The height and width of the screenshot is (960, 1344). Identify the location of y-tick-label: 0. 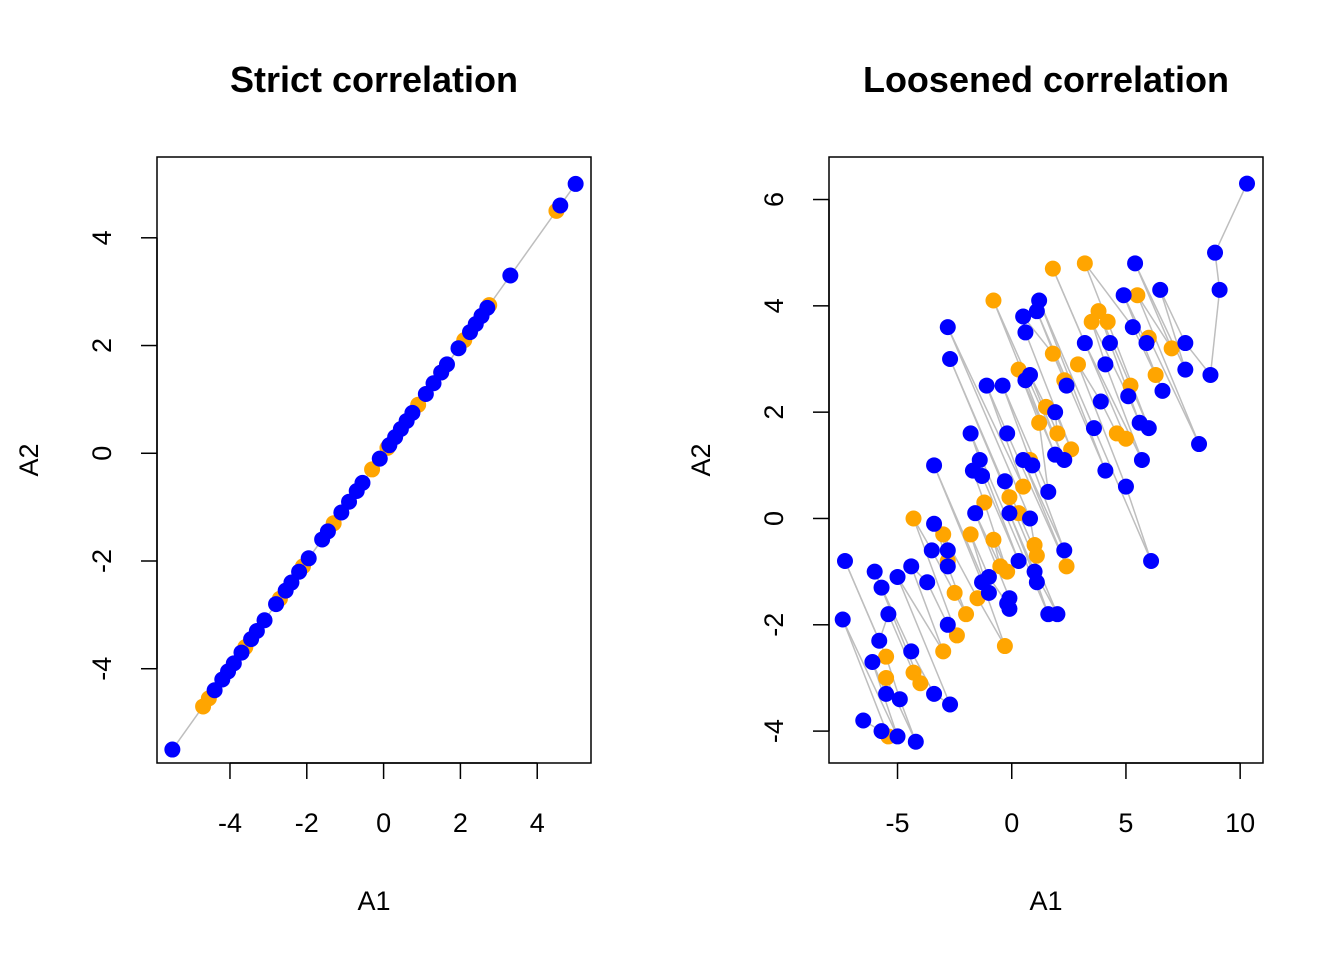
(774, 518).